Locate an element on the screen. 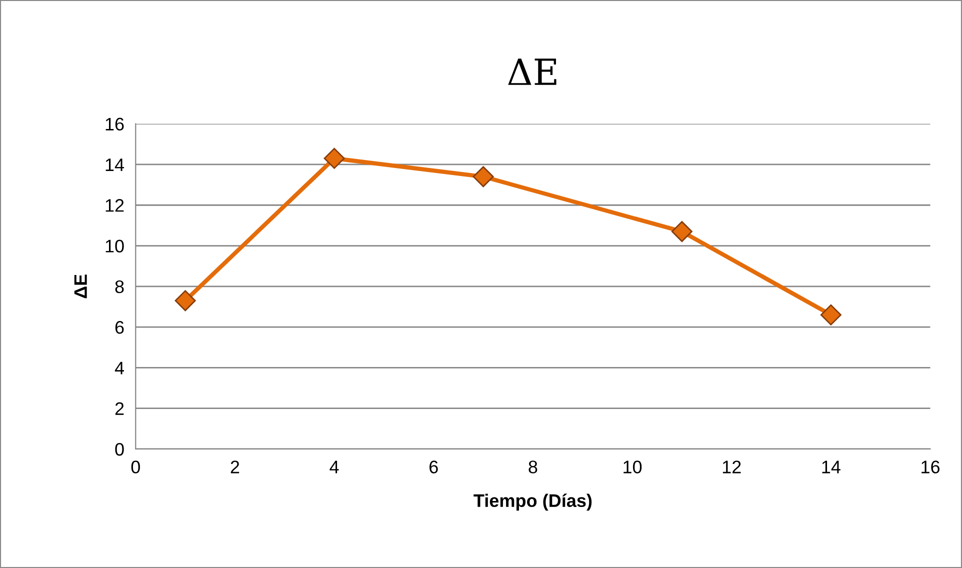  y-tick-label: 8 is located at coordinates (119, 287).